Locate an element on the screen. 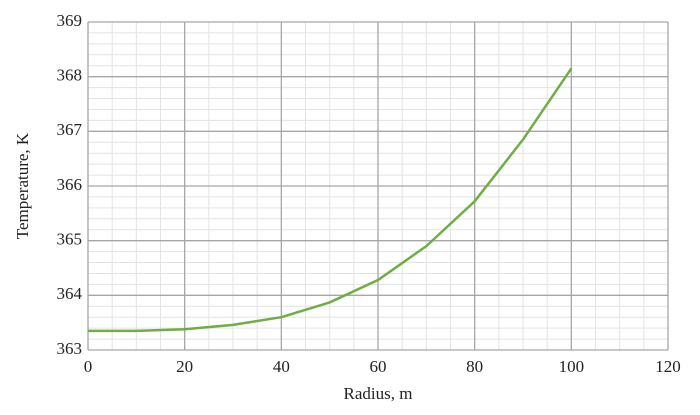  y-tick-label: 366 is located at coordinates (70, 184).